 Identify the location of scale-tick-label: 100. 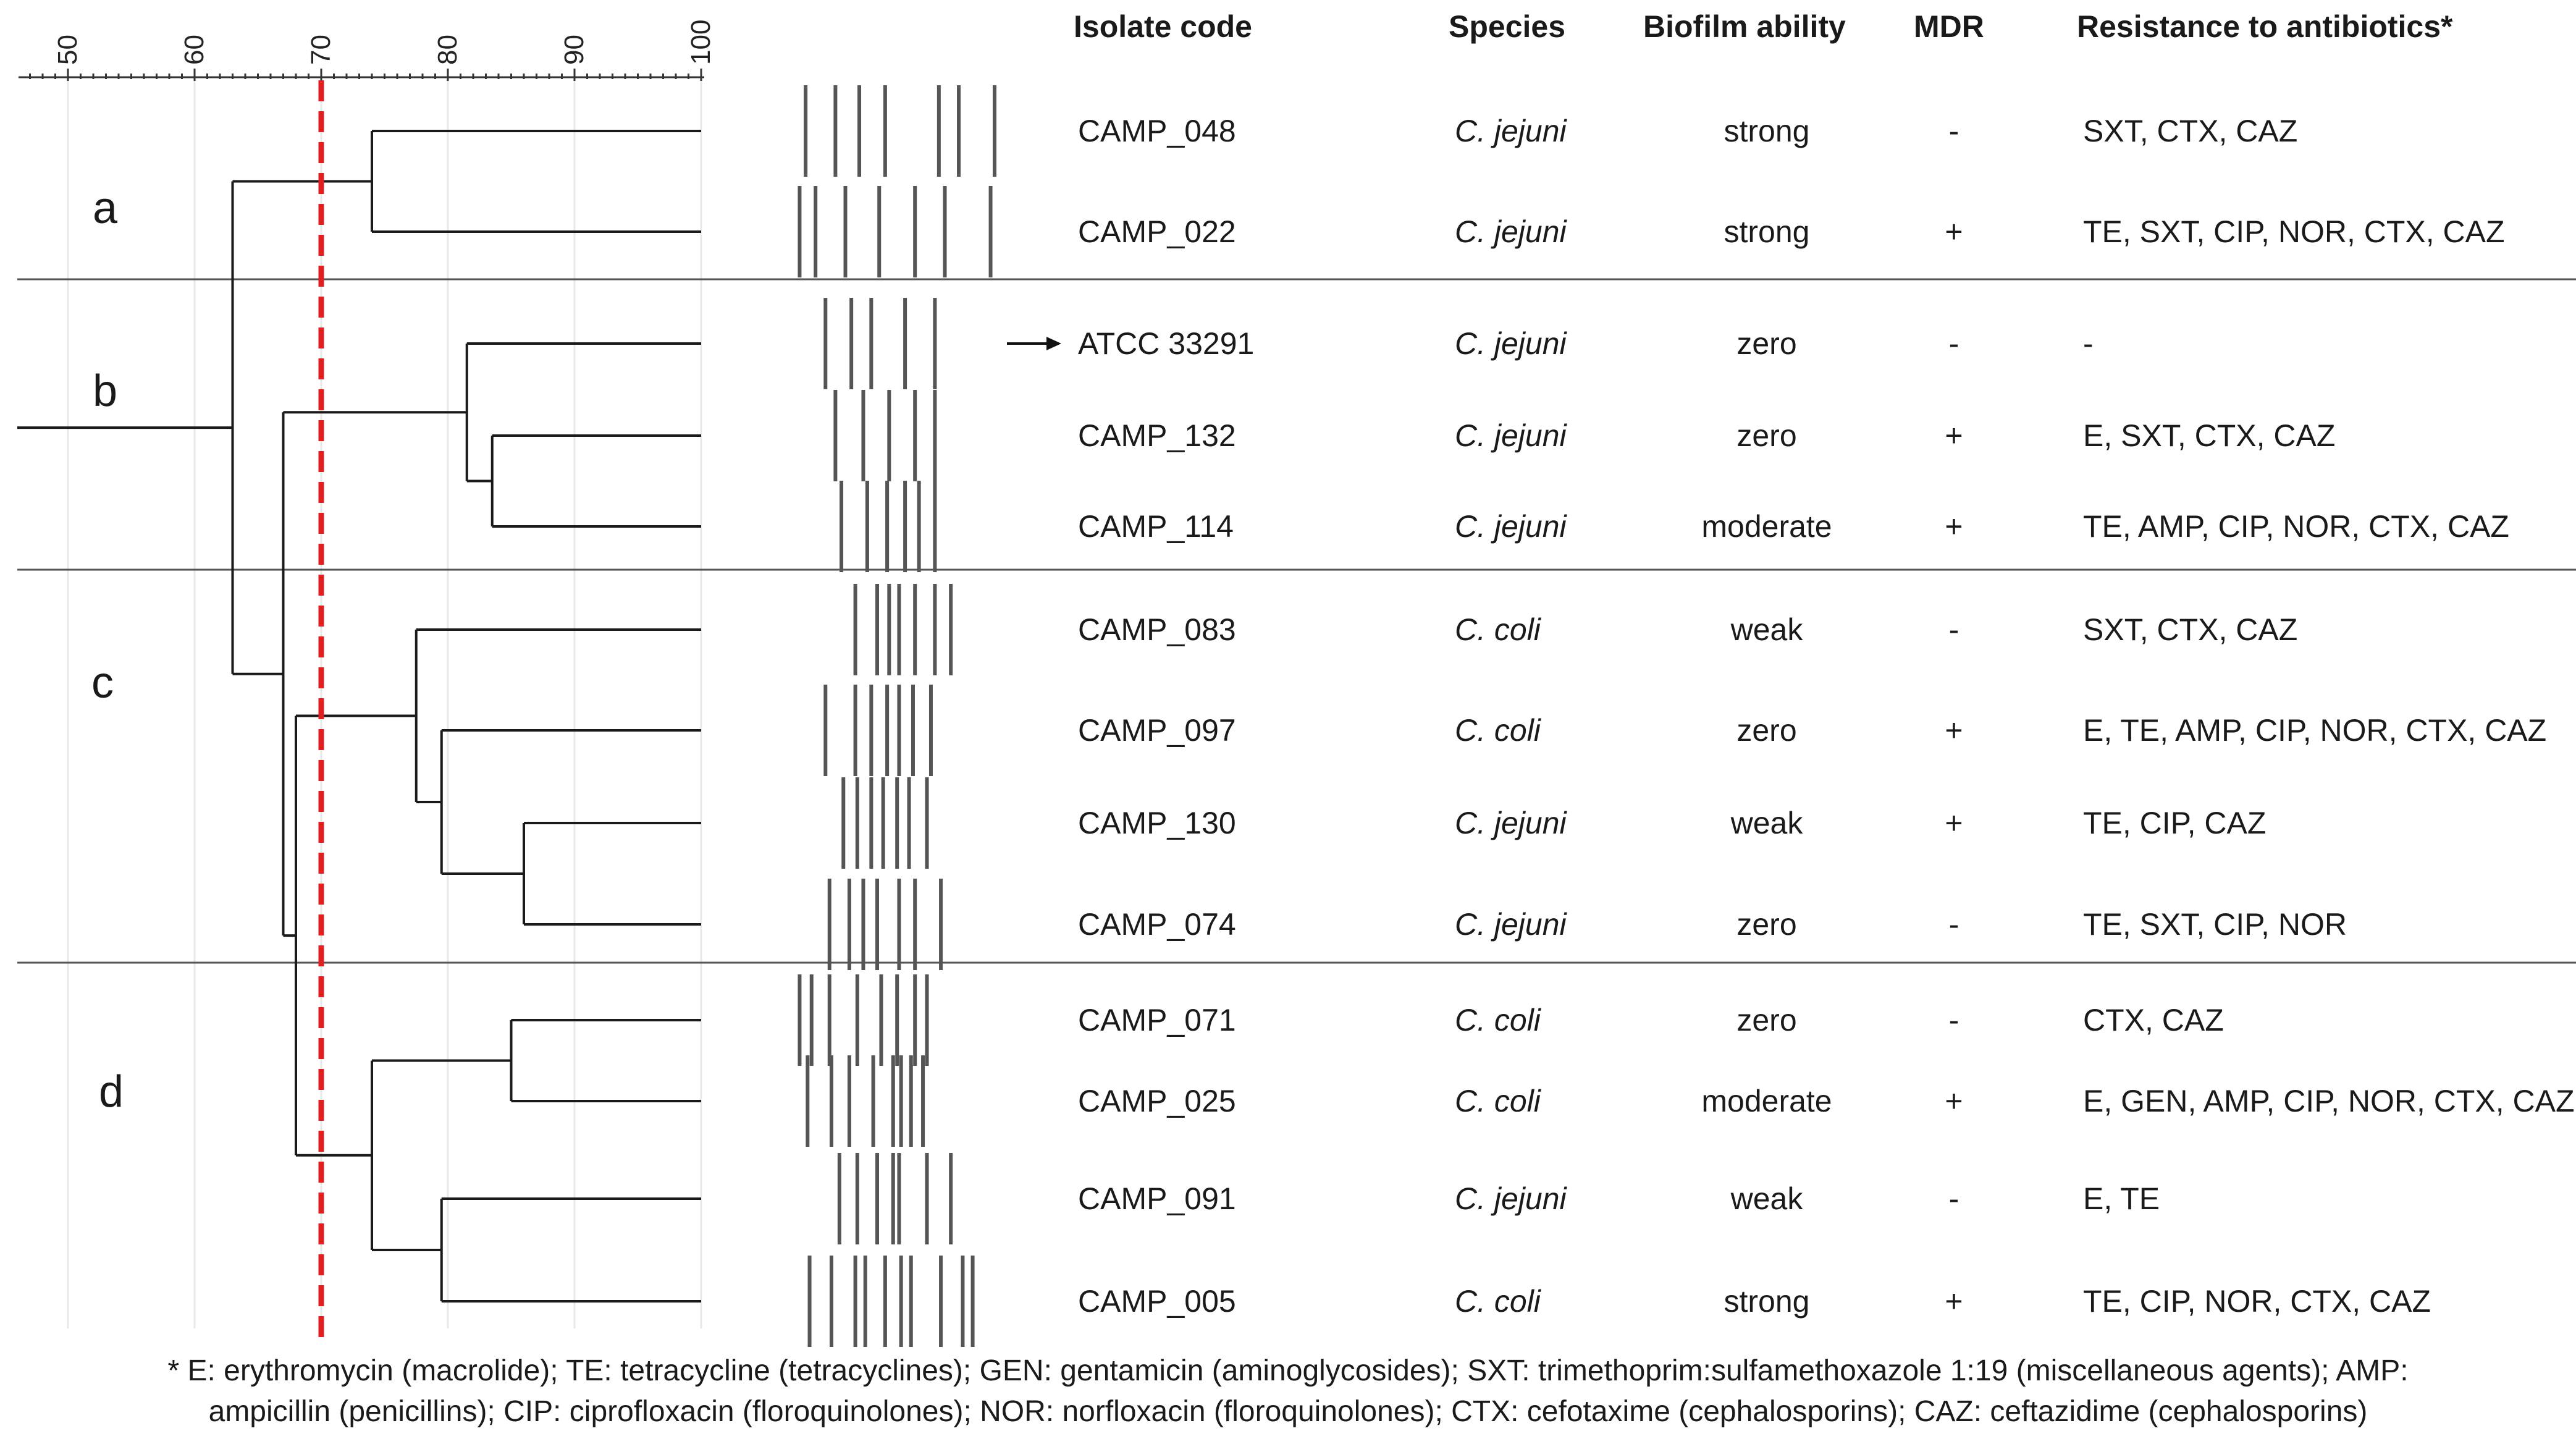
(701, 43).